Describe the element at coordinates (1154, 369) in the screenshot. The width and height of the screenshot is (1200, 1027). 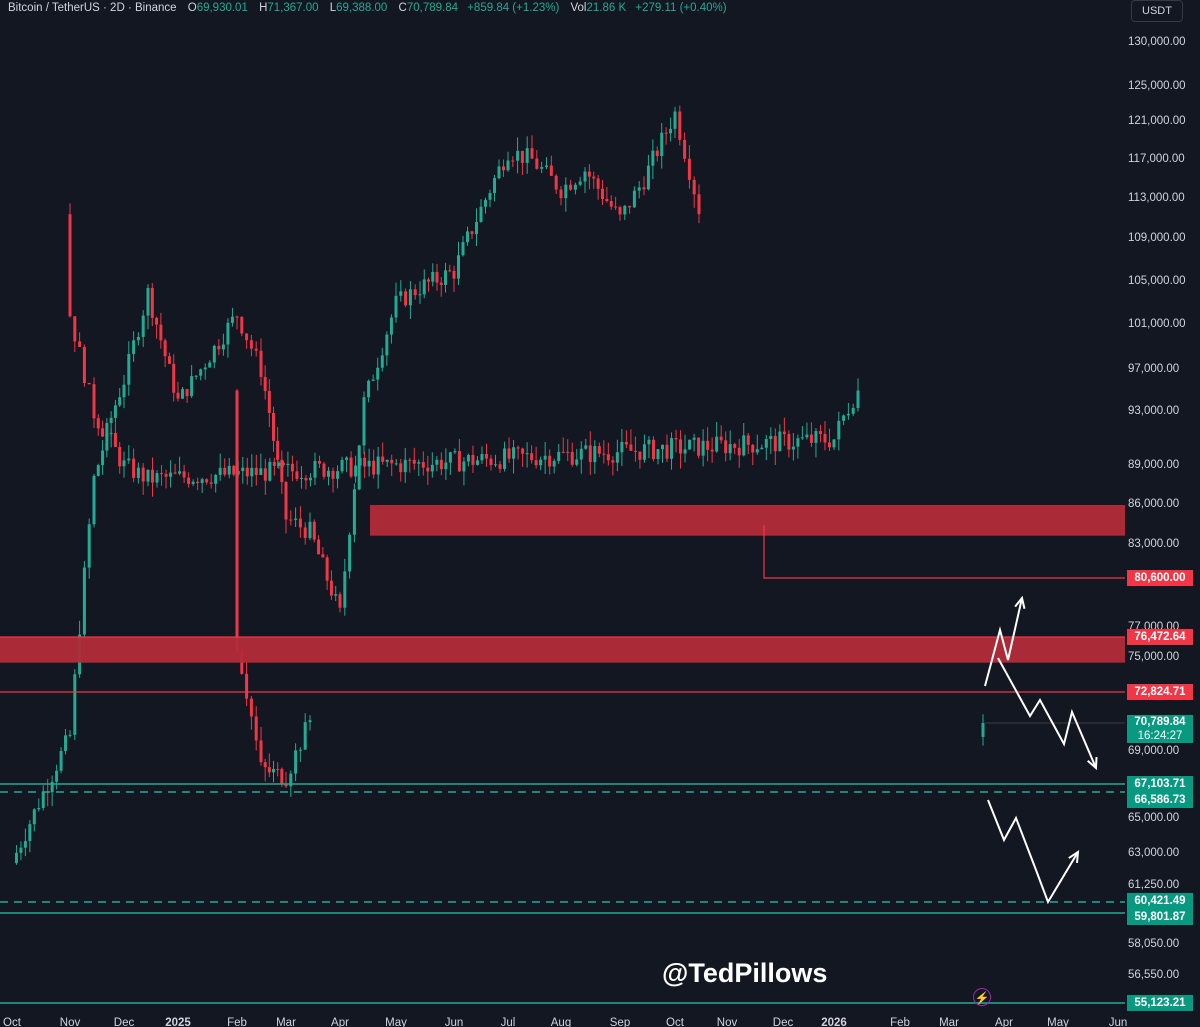
I see `price-axis-label: 97,000.00` at that location.